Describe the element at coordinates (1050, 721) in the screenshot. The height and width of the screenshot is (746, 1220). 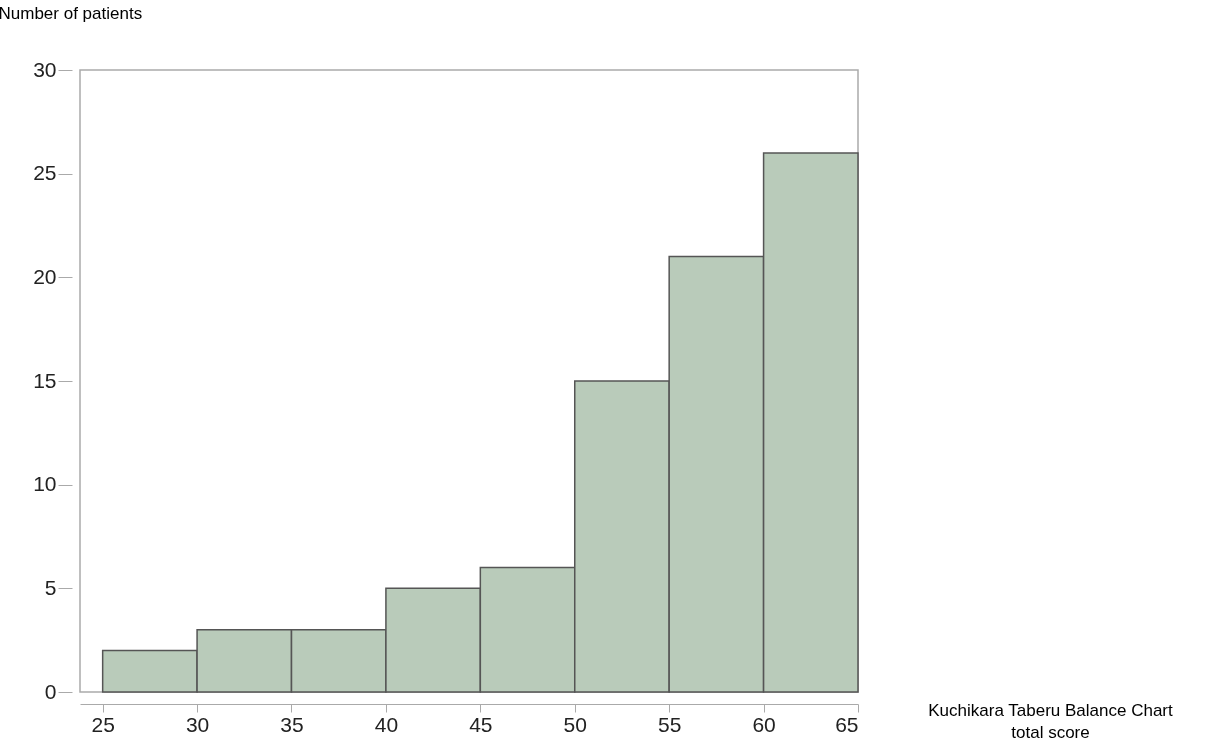
I see `x-axis-title: Kuchikara Taberu Balance Chart total score` at that location.